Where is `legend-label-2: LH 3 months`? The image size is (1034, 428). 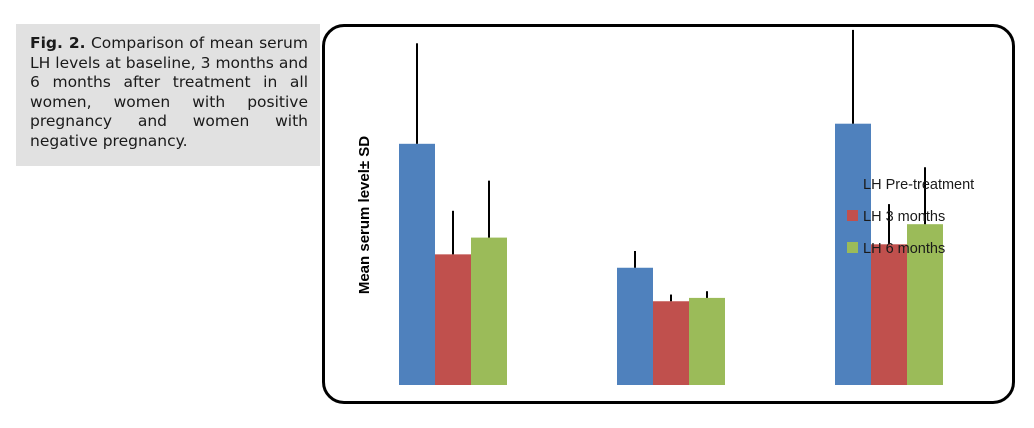 legend-label-2: LH 3 months is located at coordinates (904, 217).